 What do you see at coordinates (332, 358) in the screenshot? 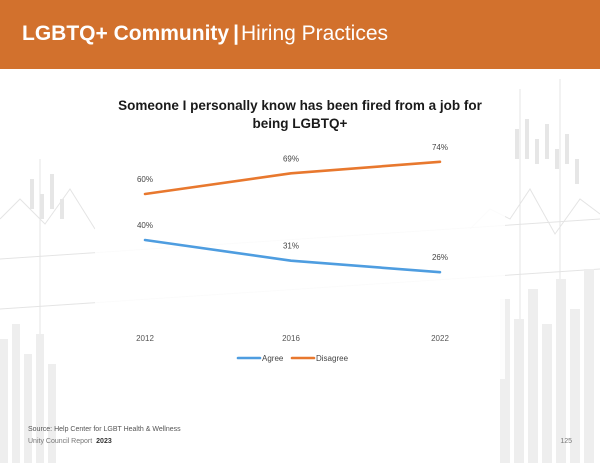
I see `legend-label-disagree: Disagree` at bounding box center [332, 358].